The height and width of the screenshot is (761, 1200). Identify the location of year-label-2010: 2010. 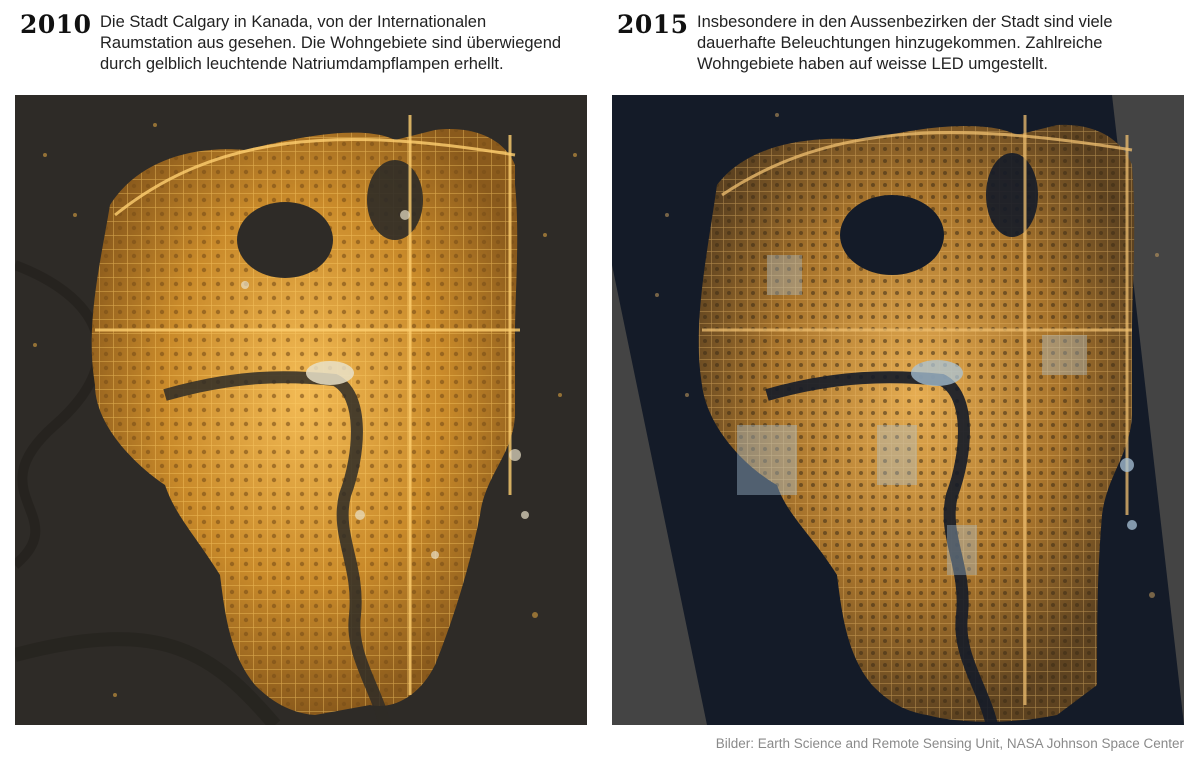
(56, 24).